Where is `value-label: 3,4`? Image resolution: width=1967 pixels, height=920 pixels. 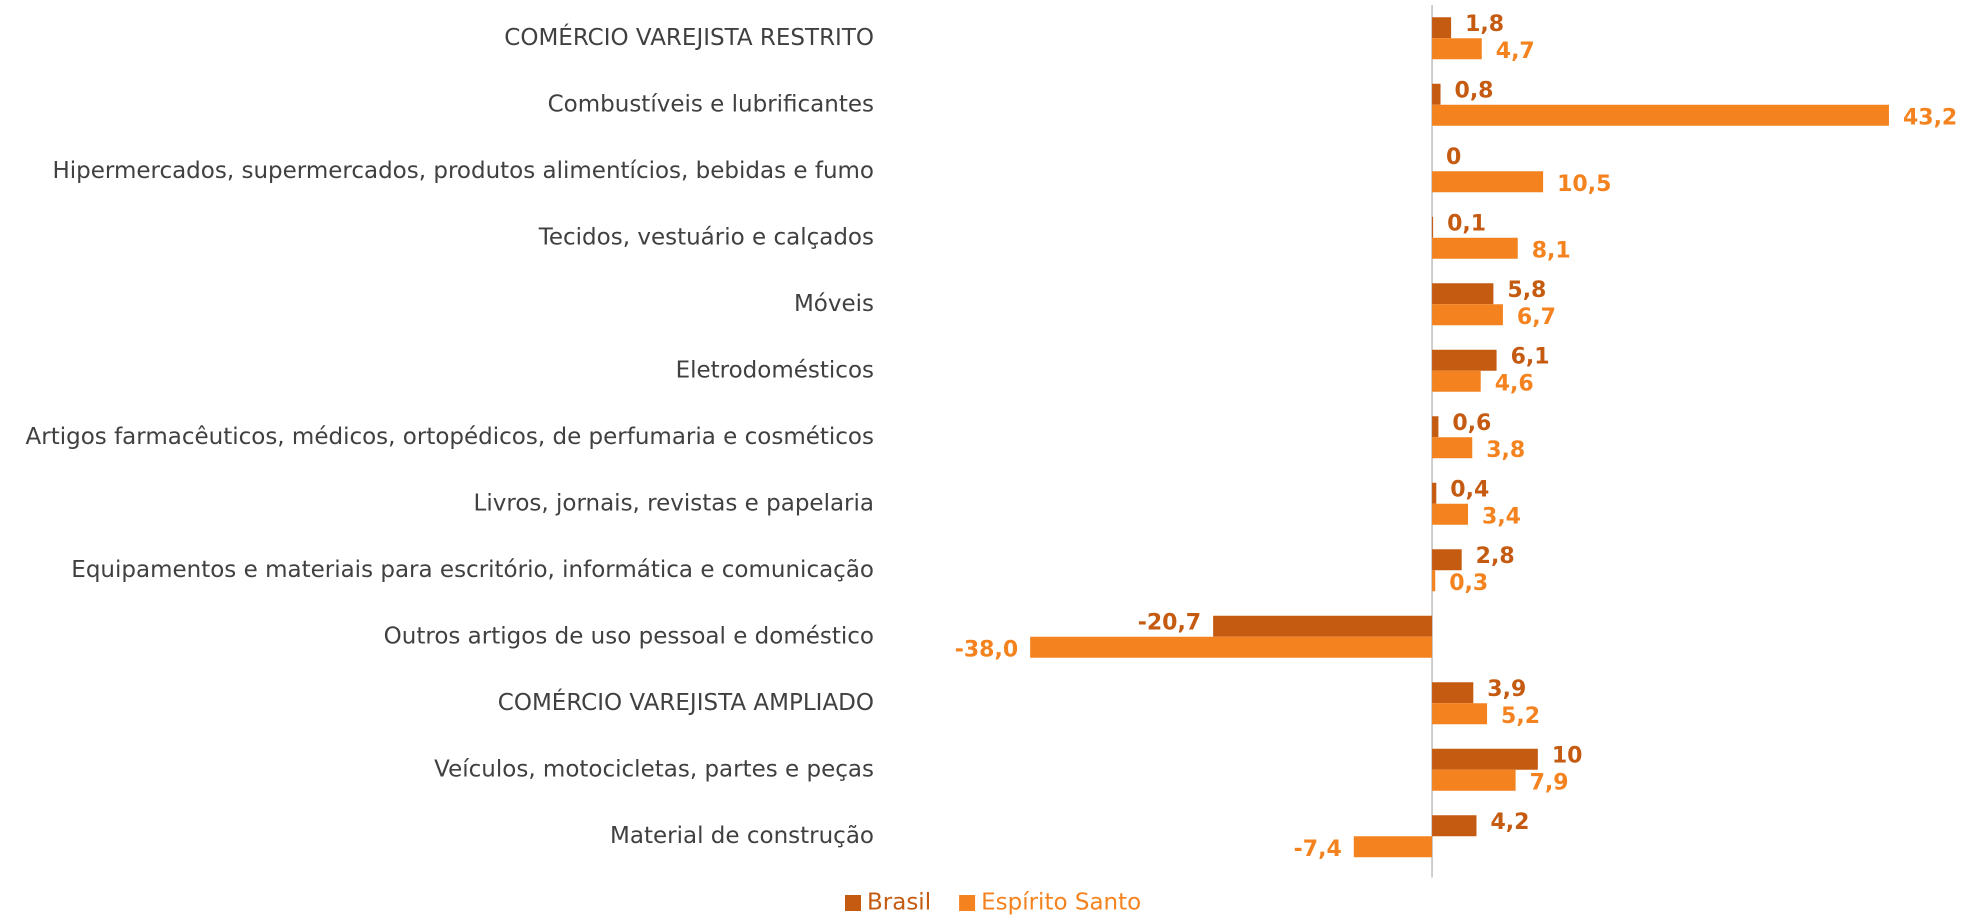 value-label: 3,4 is located at coordinates (1501, 516).